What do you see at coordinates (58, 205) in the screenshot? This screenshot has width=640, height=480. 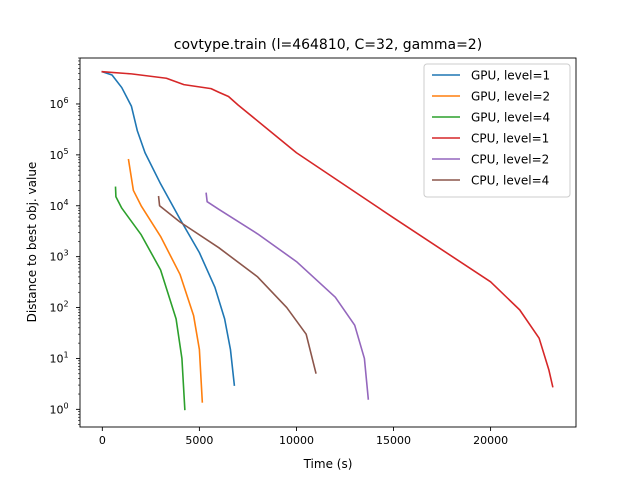 I see `y-tick-label-5: 10⁴` at bounding box center [58, 205].